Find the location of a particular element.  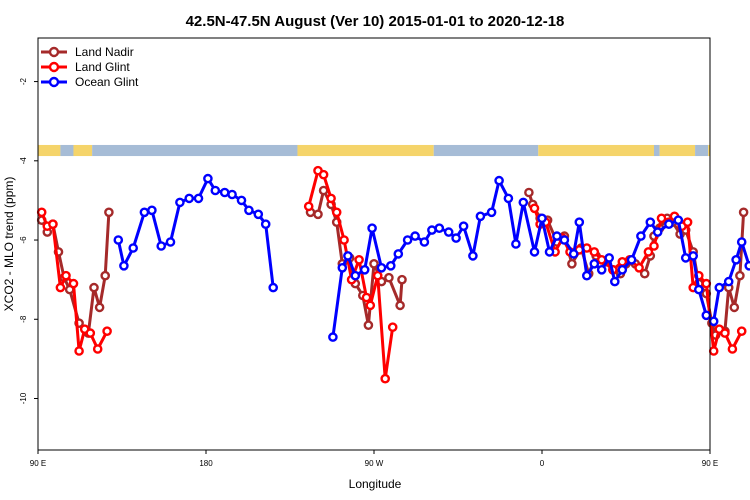

y-tick-label: -10 is located at coordinates (23, 398).